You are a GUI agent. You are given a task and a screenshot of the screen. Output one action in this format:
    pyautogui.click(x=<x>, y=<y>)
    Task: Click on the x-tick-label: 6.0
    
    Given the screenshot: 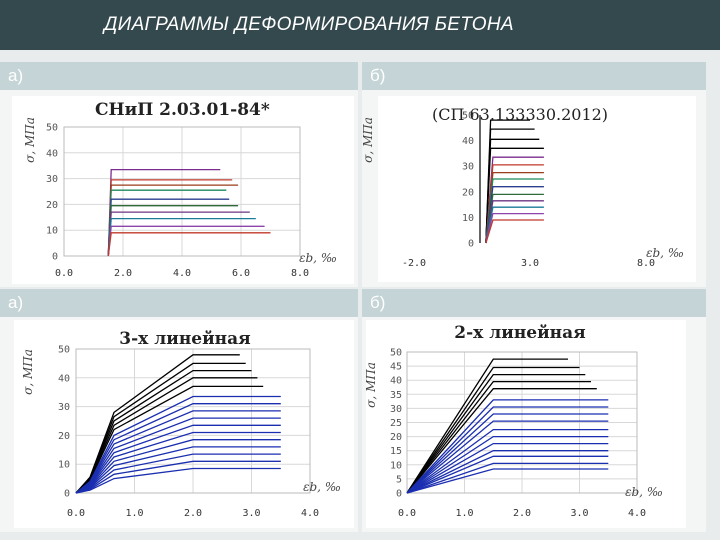 What is the action you would take?
    pyautogui.click(x=241, y=273)
    